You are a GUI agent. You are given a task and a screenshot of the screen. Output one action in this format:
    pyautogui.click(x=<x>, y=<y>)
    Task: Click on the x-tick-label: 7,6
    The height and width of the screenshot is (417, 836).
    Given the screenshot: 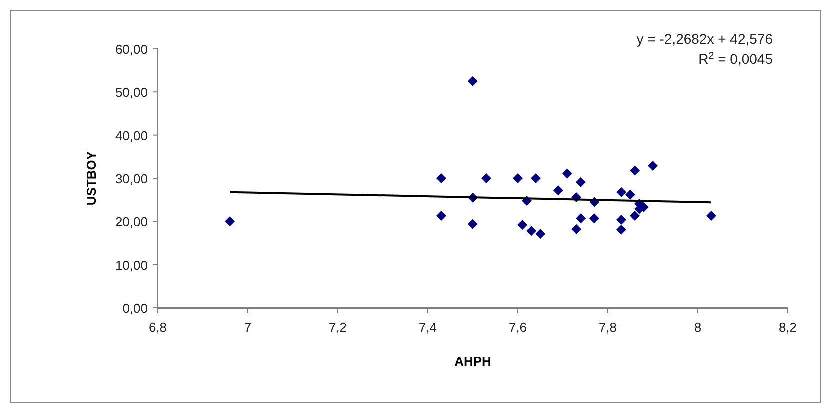 What is the action you would take?
    pyautogui.click(x=518, y=327)
    